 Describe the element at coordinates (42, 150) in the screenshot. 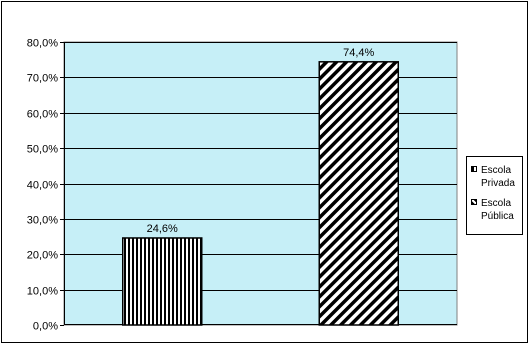

I see `y-tick-label: 50,0%` at that location.